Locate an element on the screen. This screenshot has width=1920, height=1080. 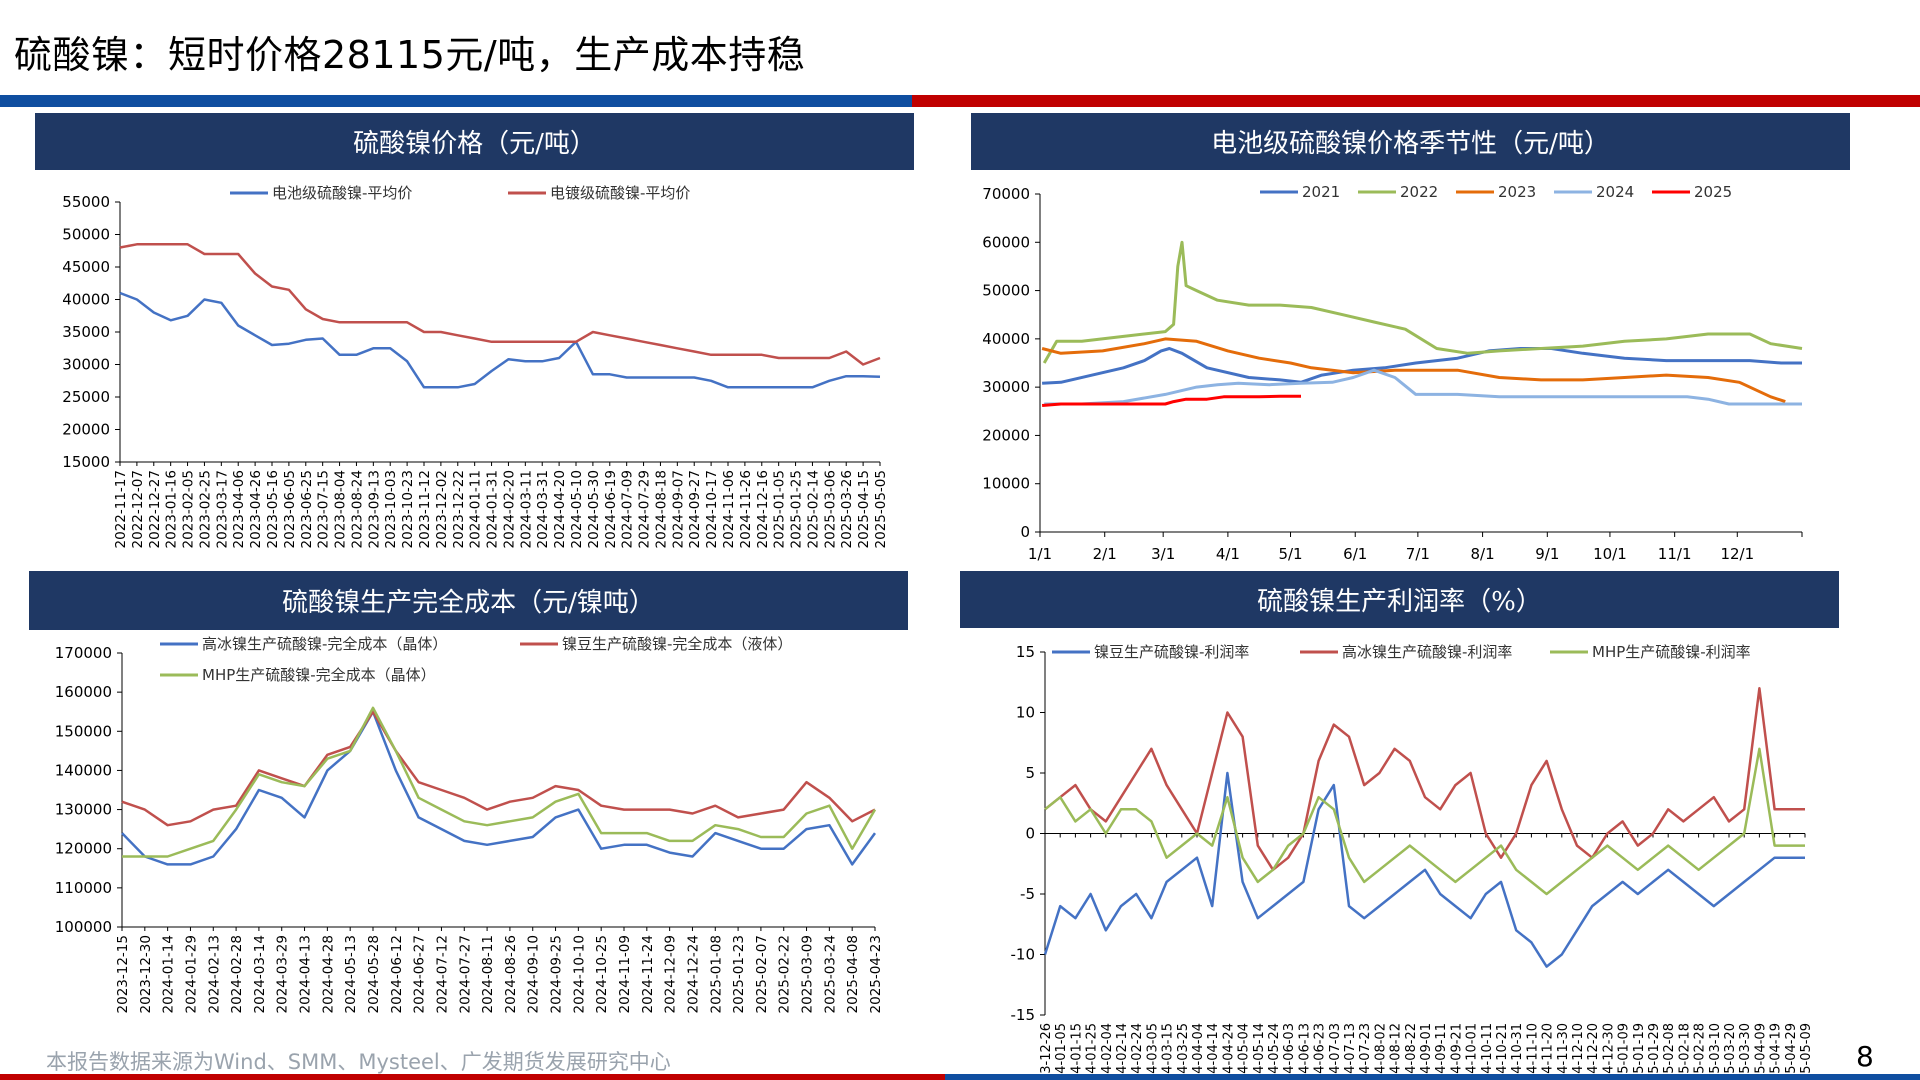
x-tick-label: 2024-11-10 is located at coordinates (1532, 1051).